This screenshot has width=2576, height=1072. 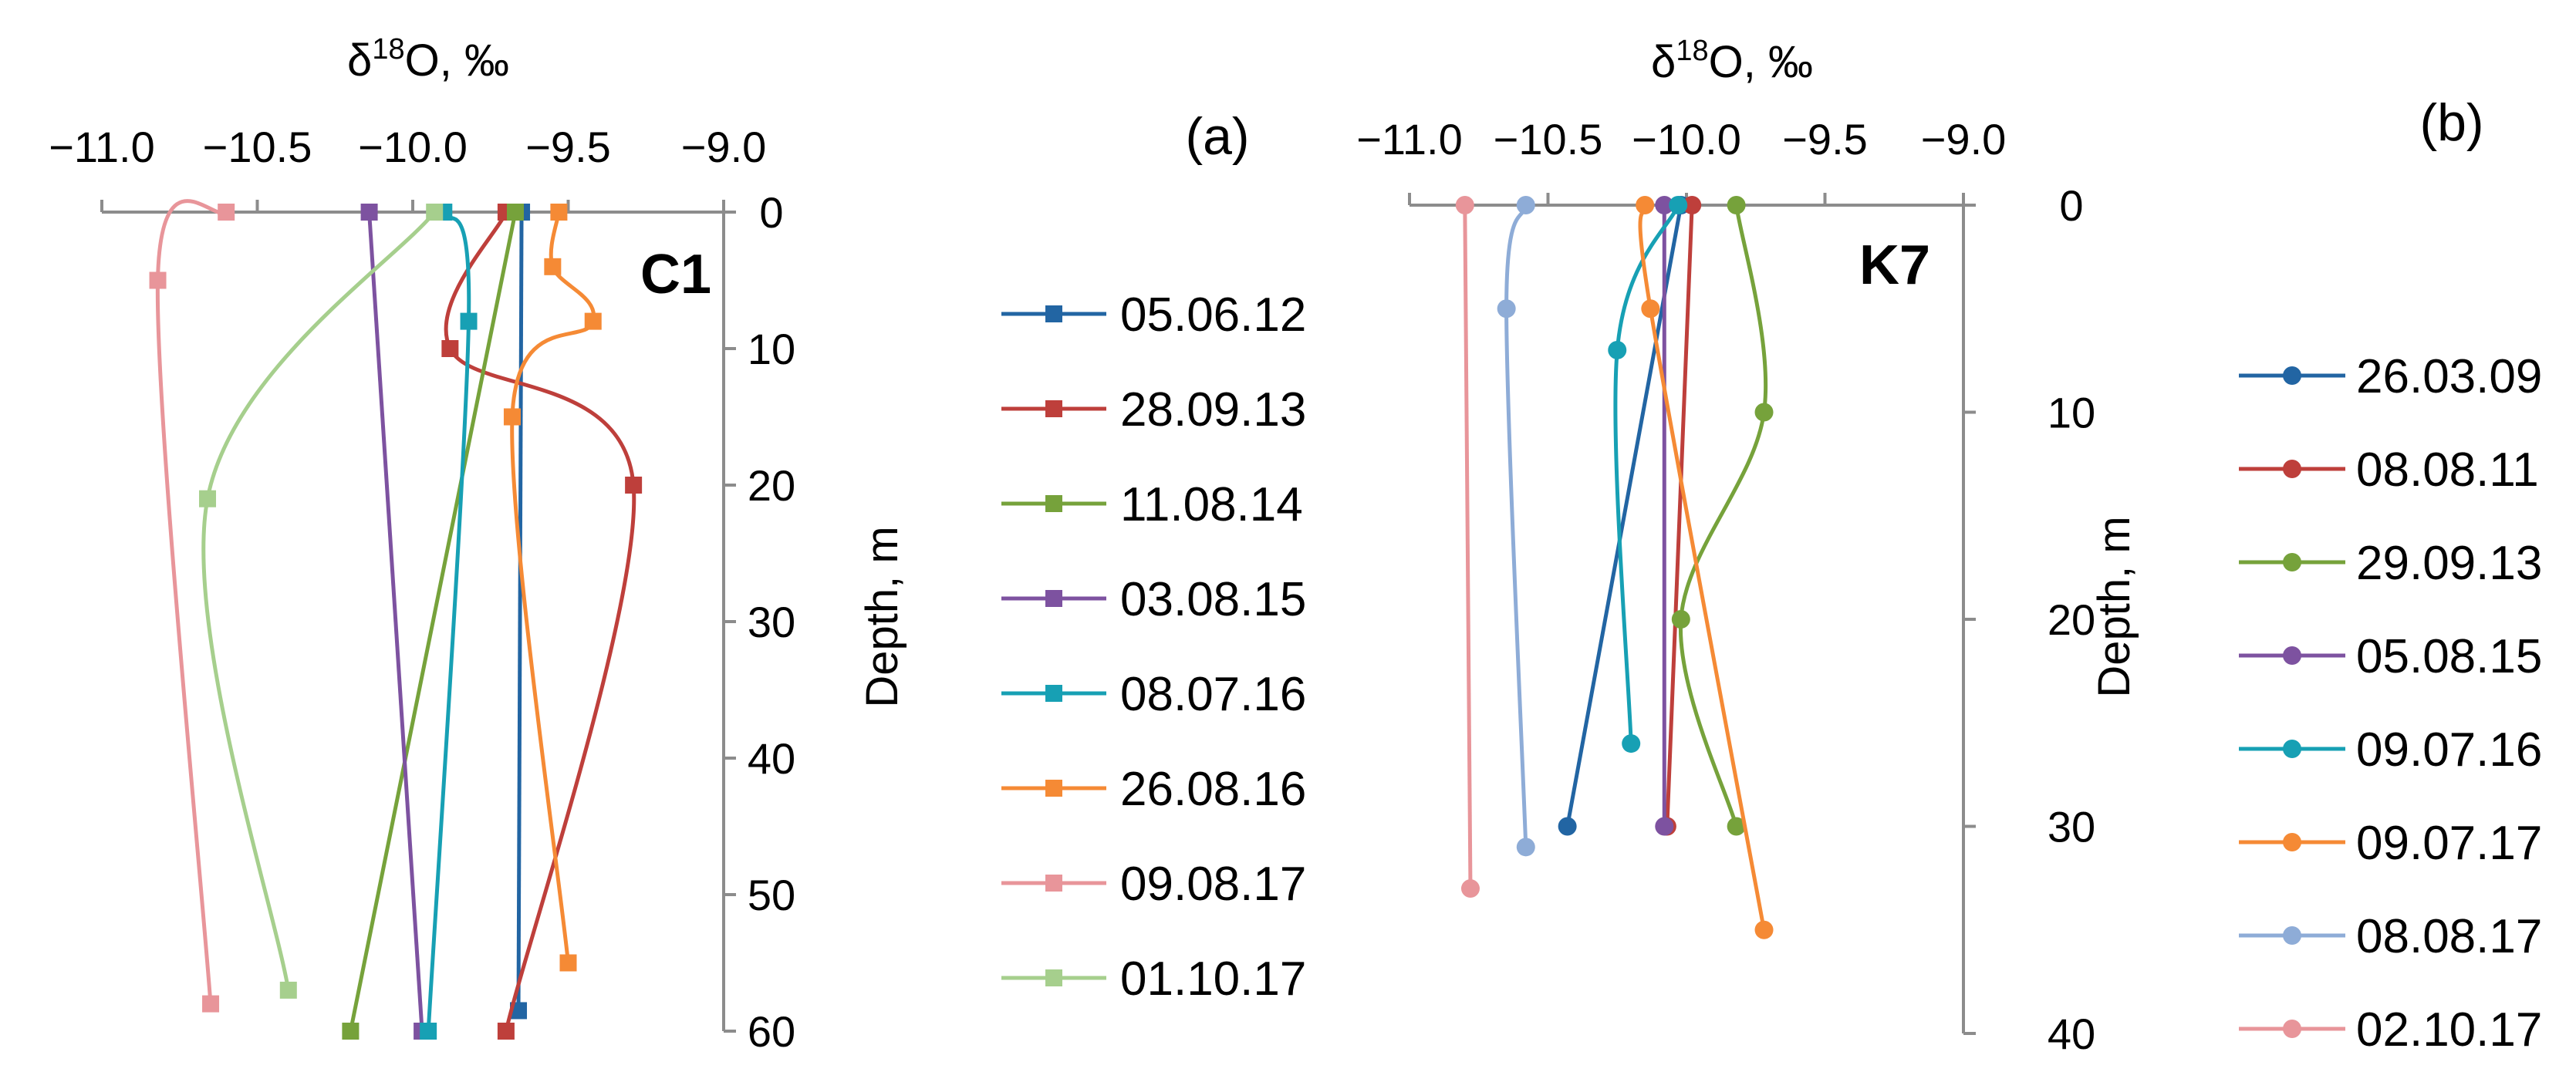 I want to click on legend-item: 08.07.16, so click(x=1153, y=694).